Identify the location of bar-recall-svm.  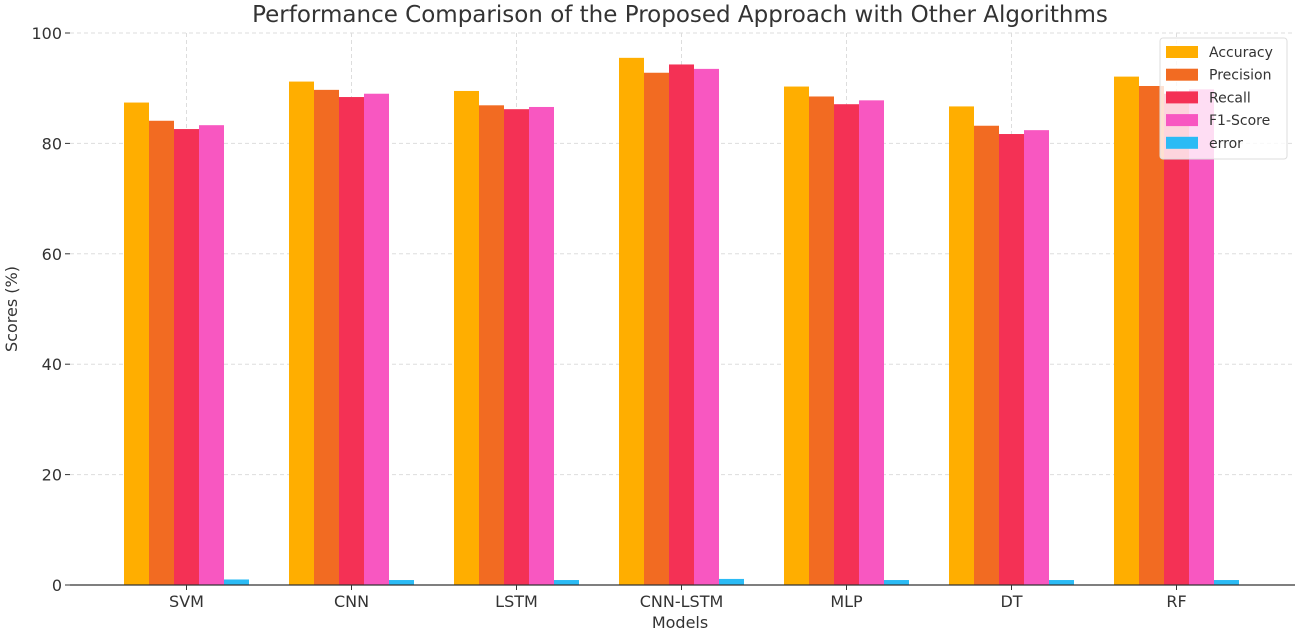
(186, 357).